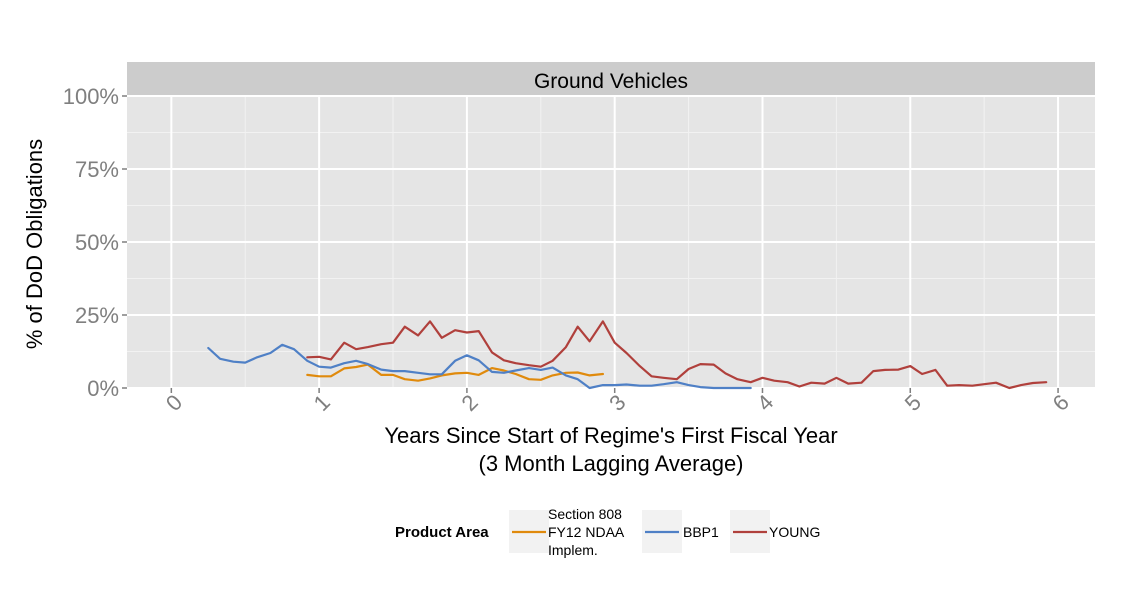  I want to click on y-axis: 0% 25% 50% 75% 100%, so click(95, 242).